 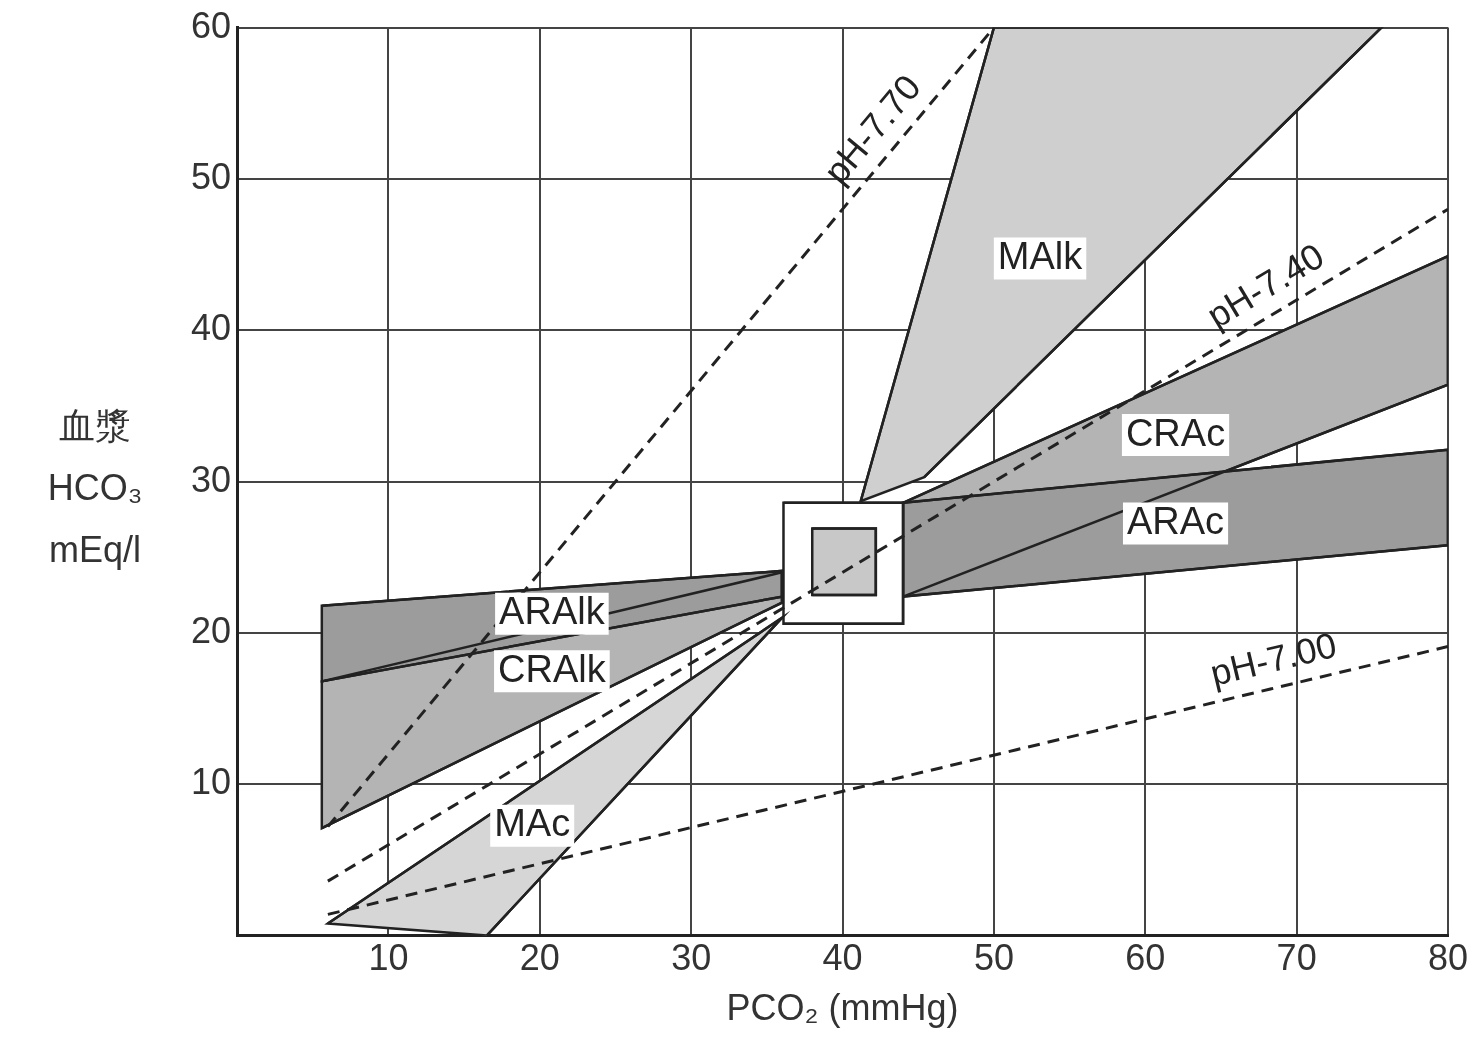 I want to click on y-tick-label: 10, so click(x=211, y=782).